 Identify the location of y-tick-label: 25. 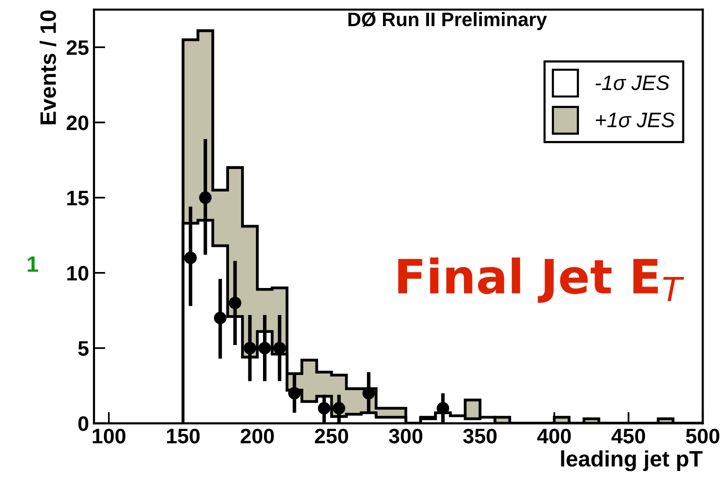
(77, 47).